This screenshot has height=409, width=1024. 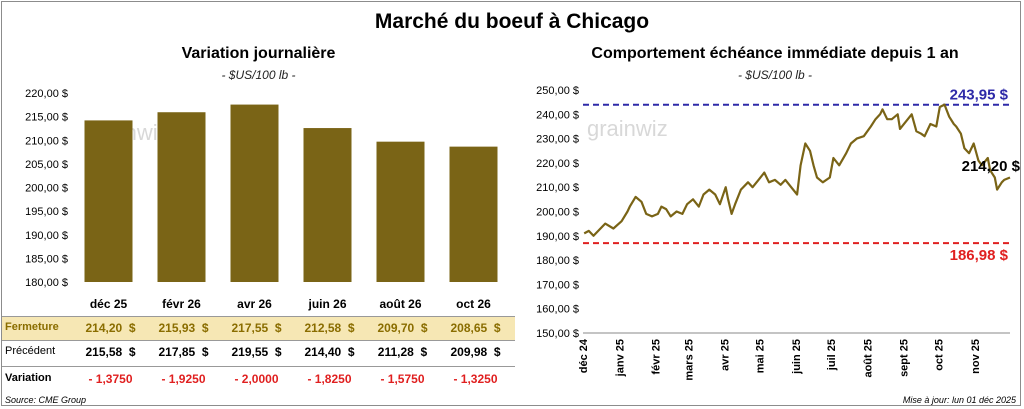 What do you see at coordinates (627, 128) in the screenshot?
I see `watermark: grainwiz` at bounding box center [627, 128].